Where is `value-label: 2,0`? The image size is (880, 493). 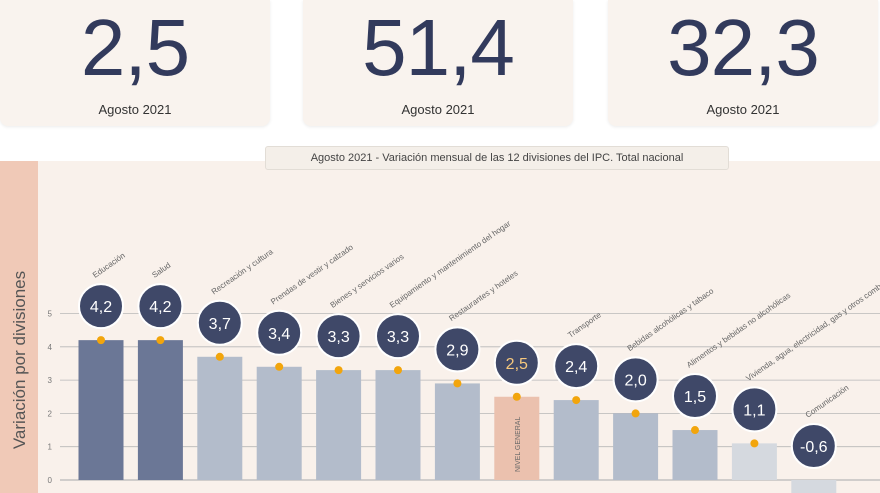 value-label: 2,0 is located at coordinates (635, 380).